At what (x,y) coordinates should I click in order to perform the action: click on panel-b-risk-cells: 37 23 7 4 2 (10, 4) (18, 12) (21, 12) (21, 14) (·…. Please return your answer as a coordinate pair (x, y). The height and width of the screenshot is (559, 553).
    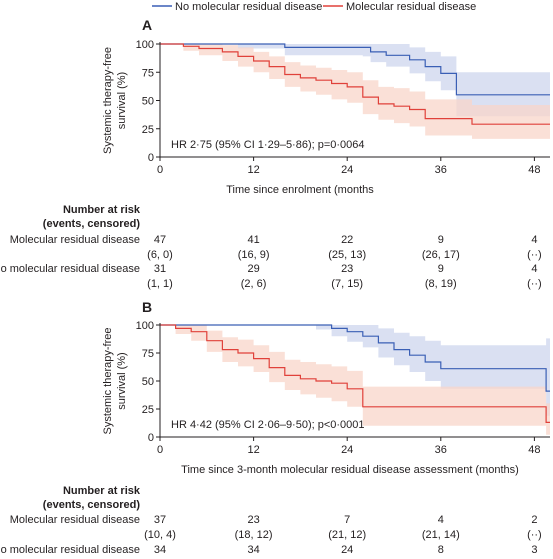
    Looking at the image, I should click on (343, 535).